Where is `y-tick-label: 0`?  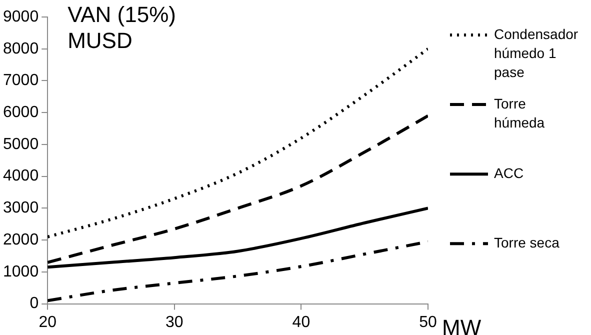
y-tick-label: 0 is located at coordinates (34, 303).